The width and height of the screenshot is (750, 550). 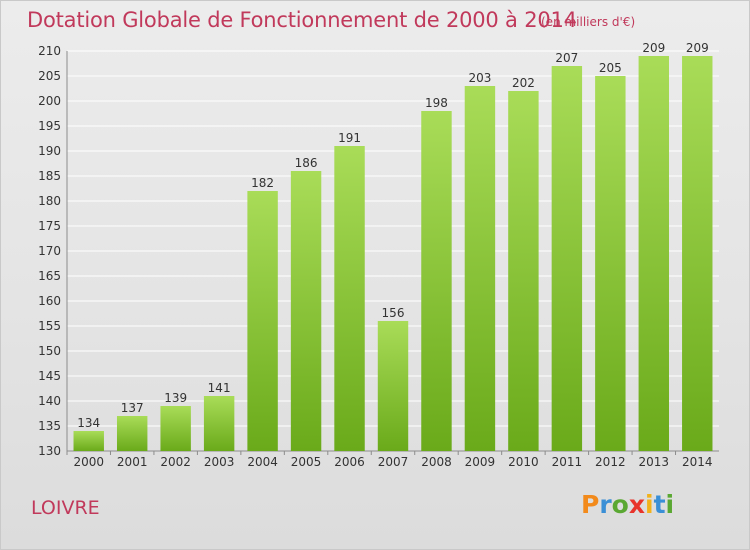 I want to click on y-tick-label: 195, so click(x=49, y=126).